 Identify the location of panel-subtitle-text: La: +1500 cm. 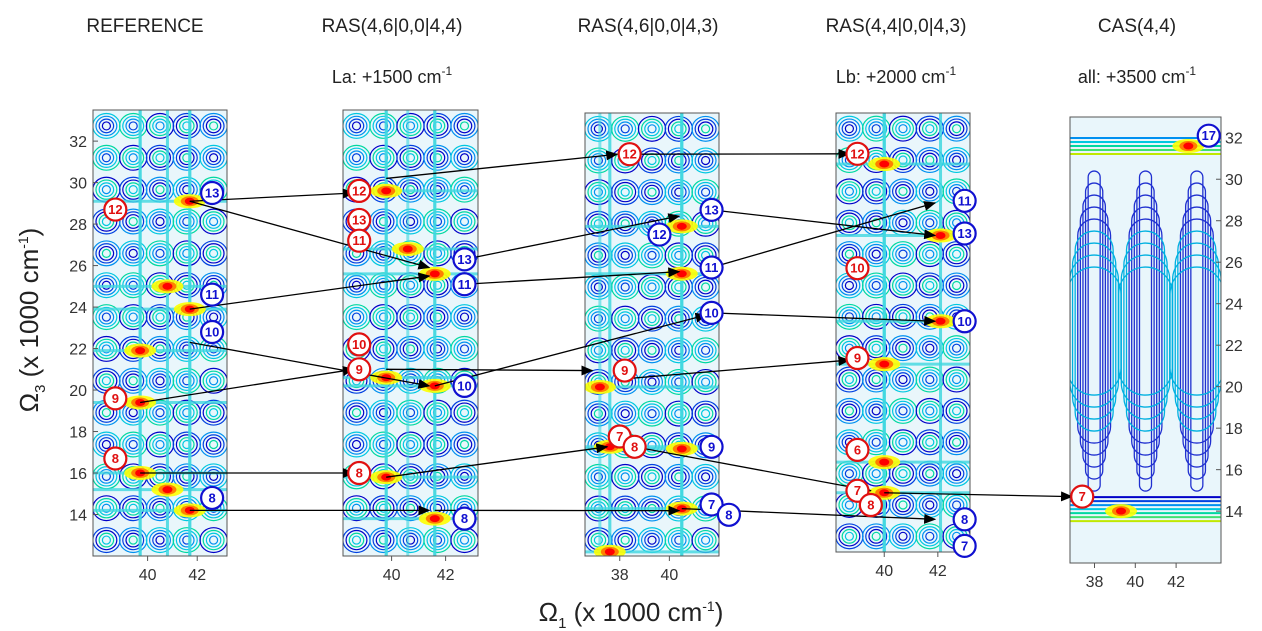
(387, 77).